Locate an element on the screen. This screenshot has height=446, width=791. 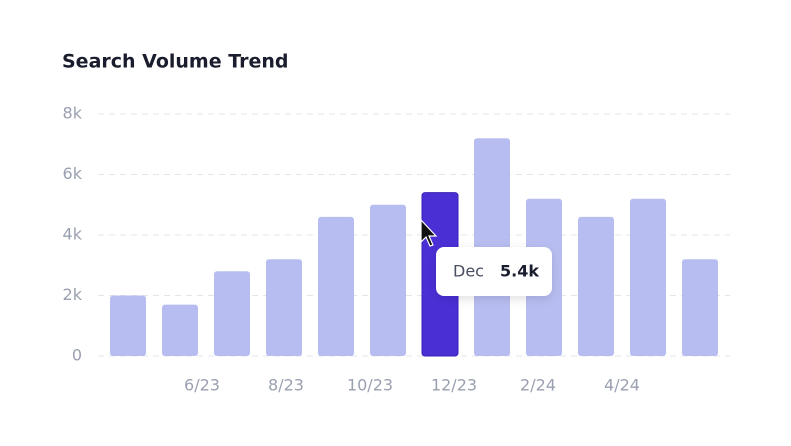
y-tick-label: 4k is located at coordinates (73, 234).